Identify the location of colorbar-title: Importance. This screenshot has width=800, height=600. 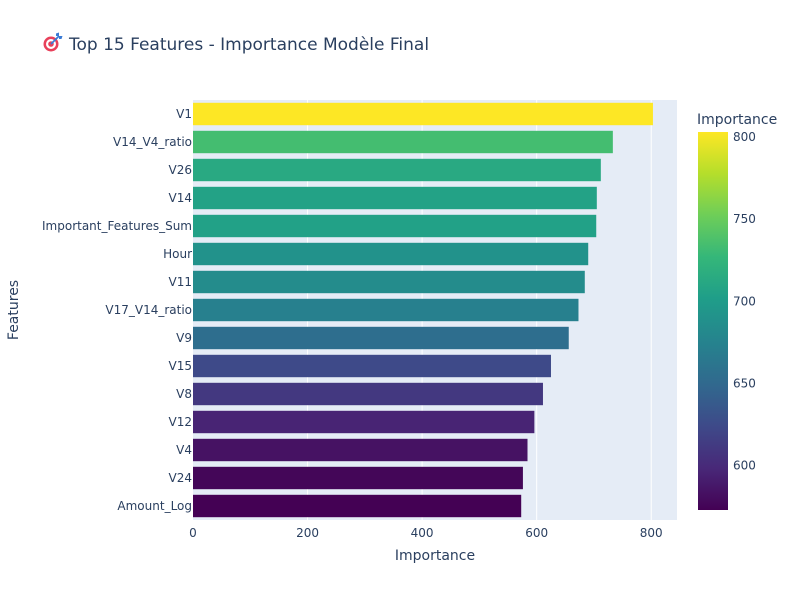
(737, 120).